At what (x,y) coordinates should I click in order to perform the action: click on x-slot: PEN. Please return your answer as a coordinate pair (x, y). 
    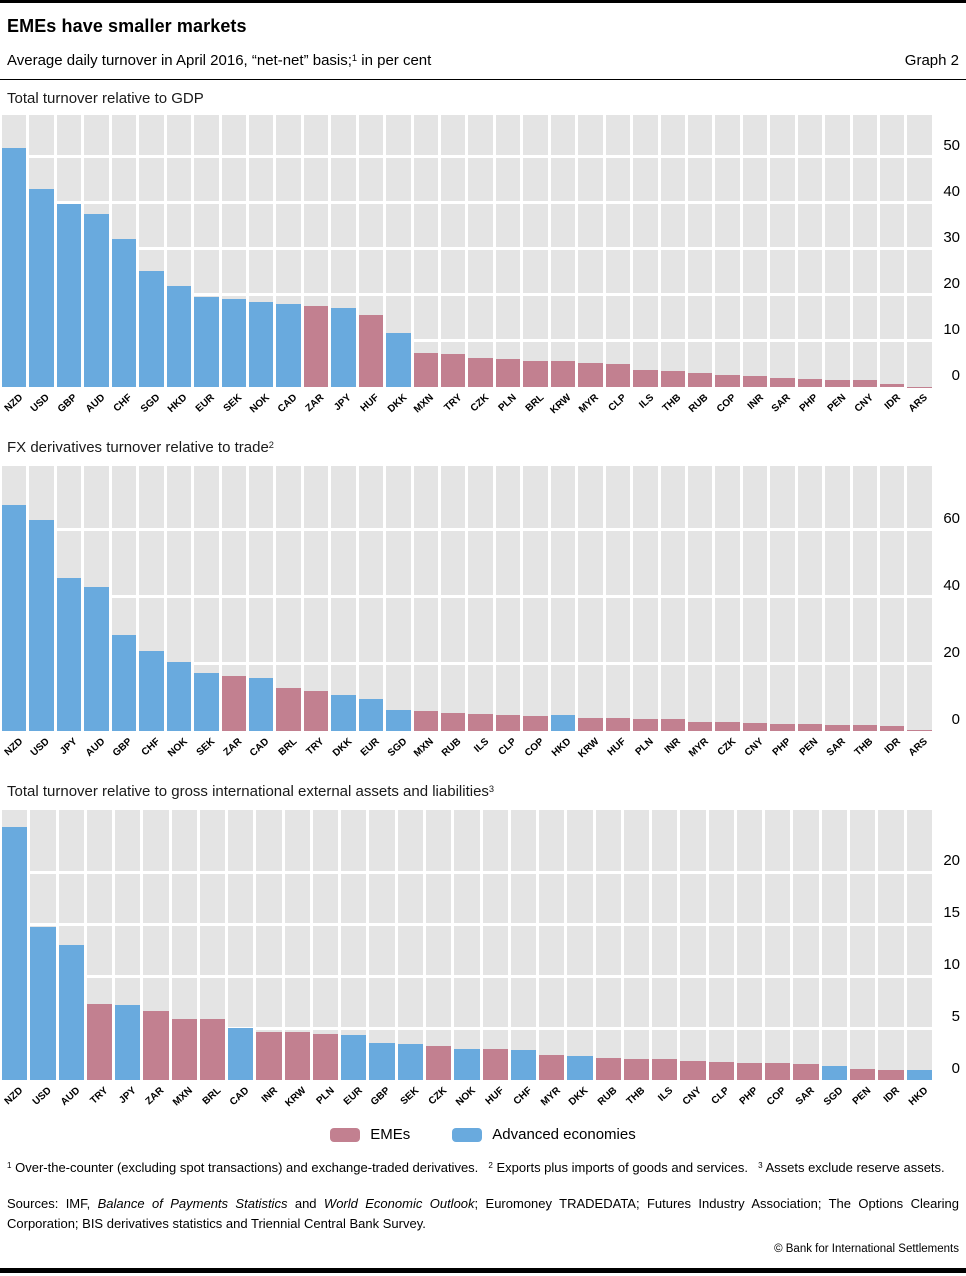
    Looking at the image, I should click on (837, 408).